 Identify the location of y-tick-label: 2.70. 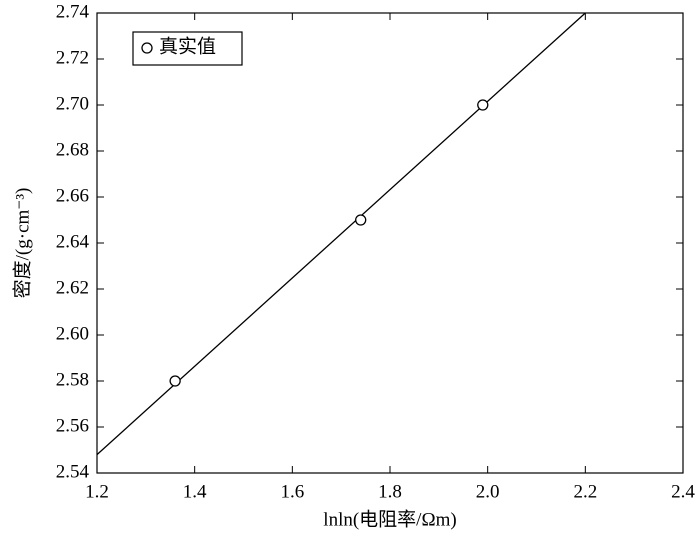
(72, 103).